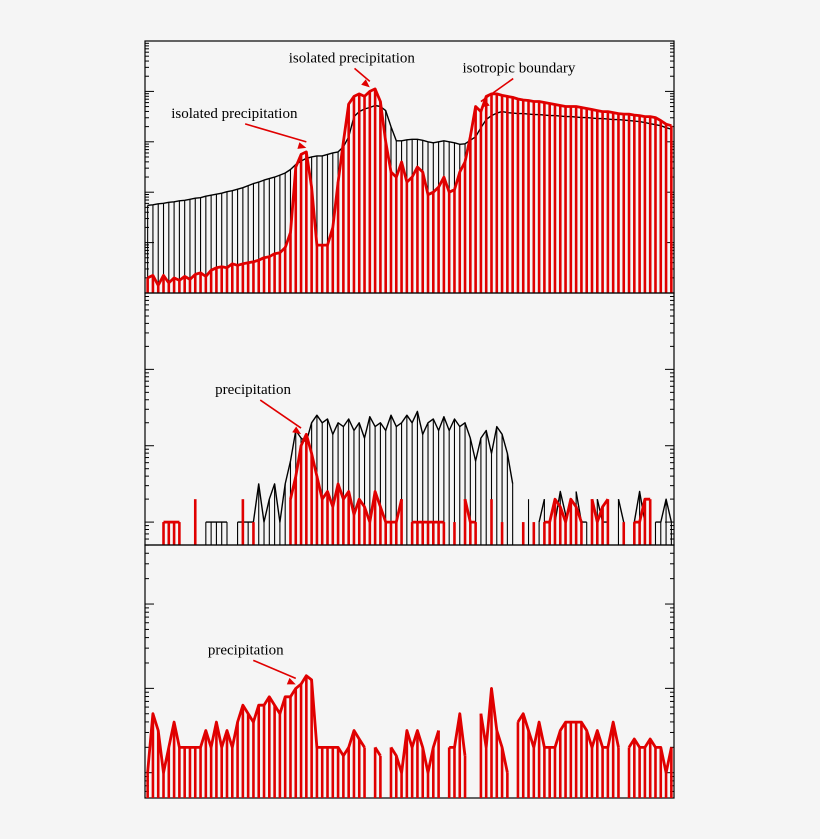 Image resolution: width=820 pixels, height=839 pixels. I want to click on panel-3-annotations: precipitation, so click(252, 663).